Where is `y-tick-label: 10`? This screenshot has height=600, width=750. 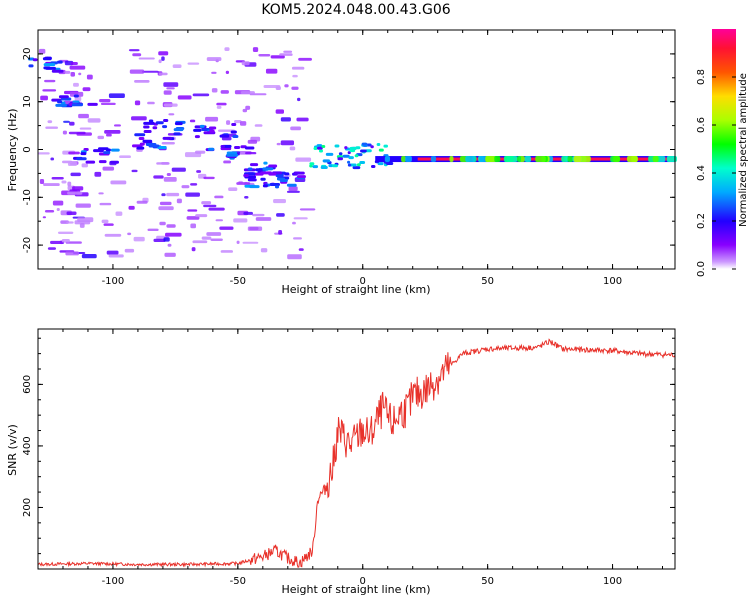 y-tick-label: 10 is located at coordinates (27, 101).